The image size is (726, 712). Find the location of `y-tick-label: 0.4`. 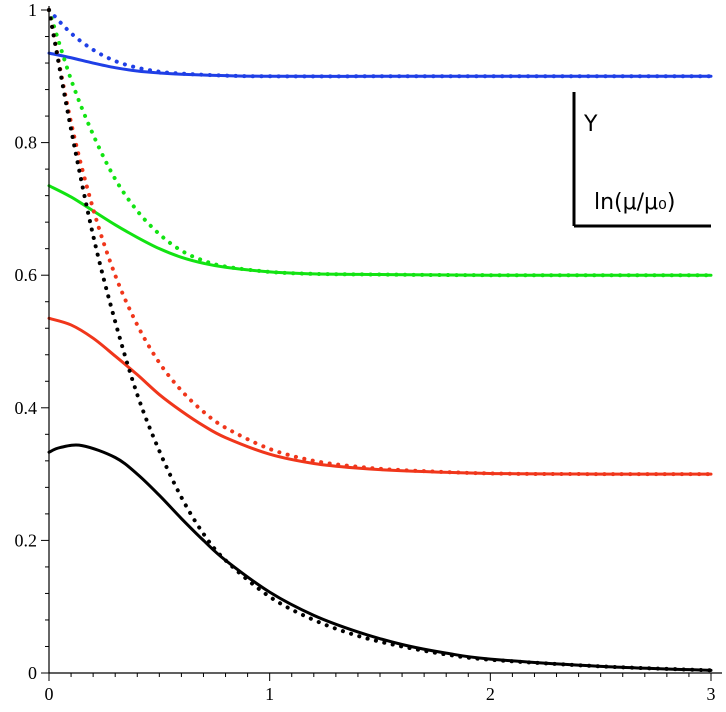

y-tick-label: 0.4 is located at coordinates (26, 408).